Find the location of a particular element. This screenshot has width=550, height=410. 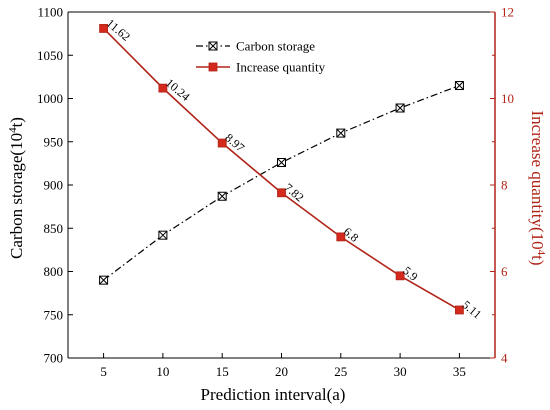

right-y-tick-label: 10 is located at coordinates (507, 98).